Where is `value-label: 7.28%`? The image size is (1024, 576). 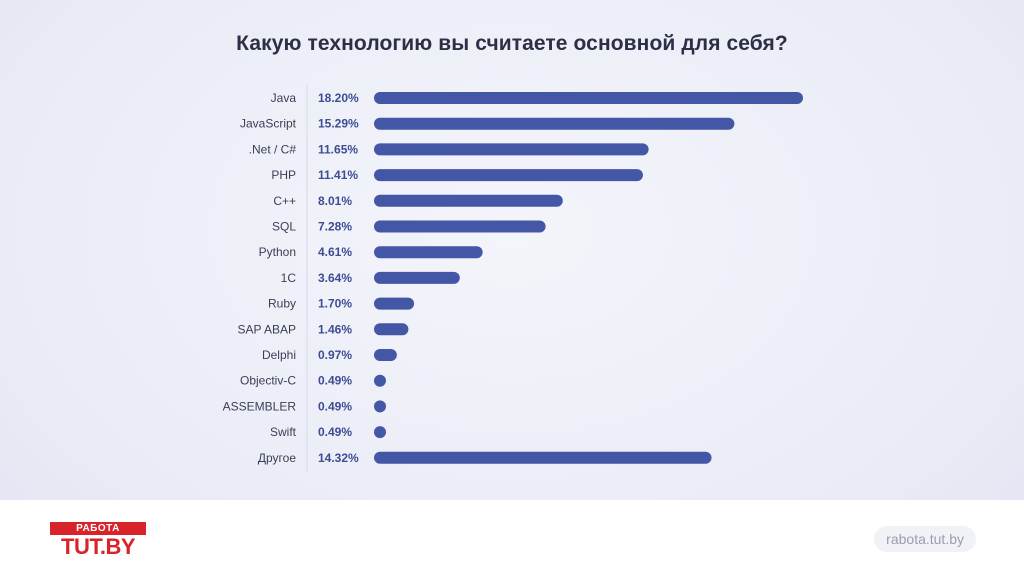
value-label: 7.28% is located at coordinates (335, 227).